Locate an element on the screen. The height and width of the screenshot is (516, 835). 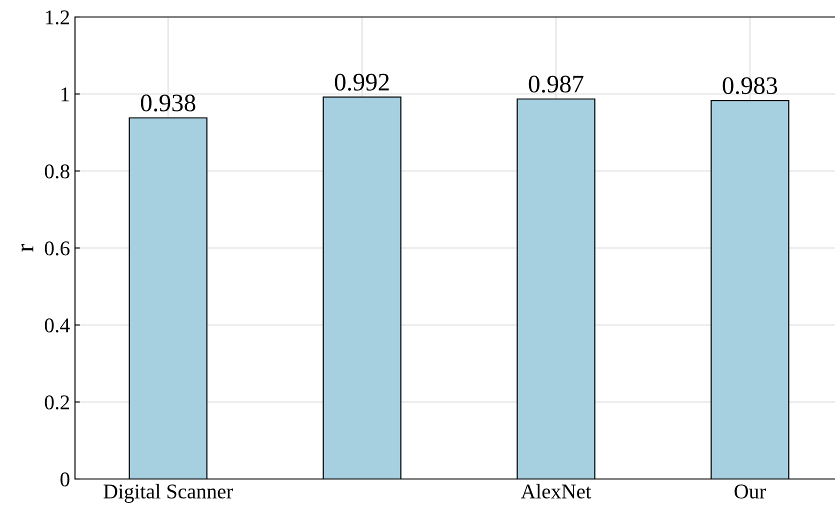
x-tick-label: AlexNet is located at coordinates (556, 491).